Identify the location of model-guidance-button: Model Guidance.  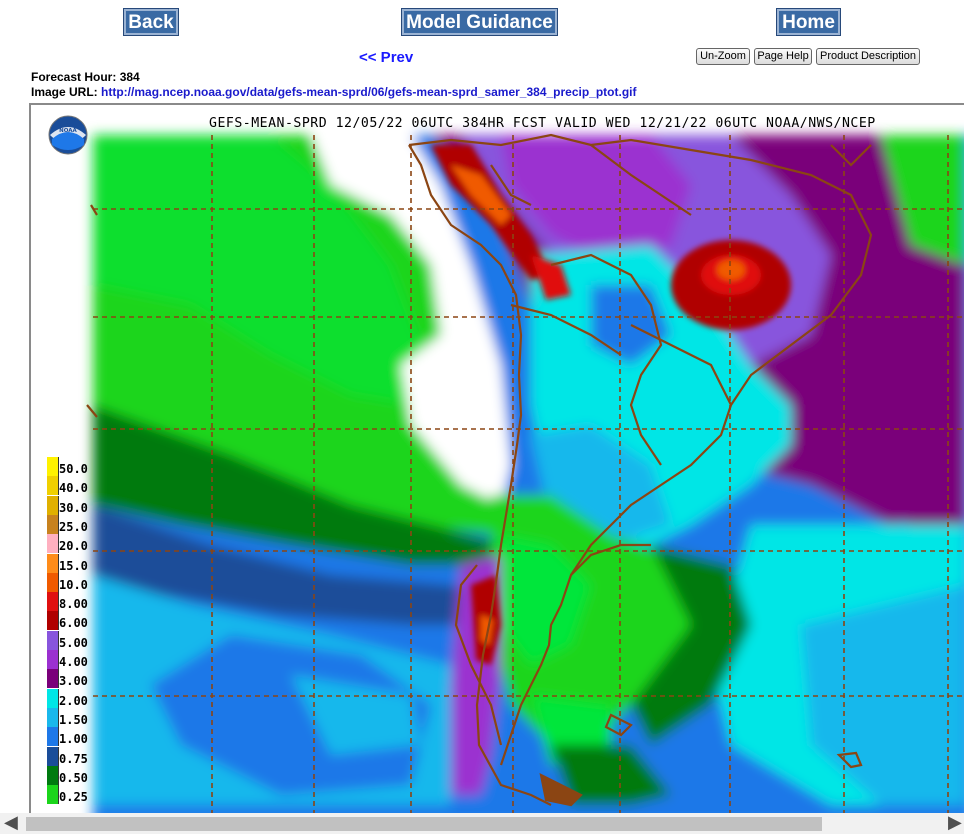
(479, 22).